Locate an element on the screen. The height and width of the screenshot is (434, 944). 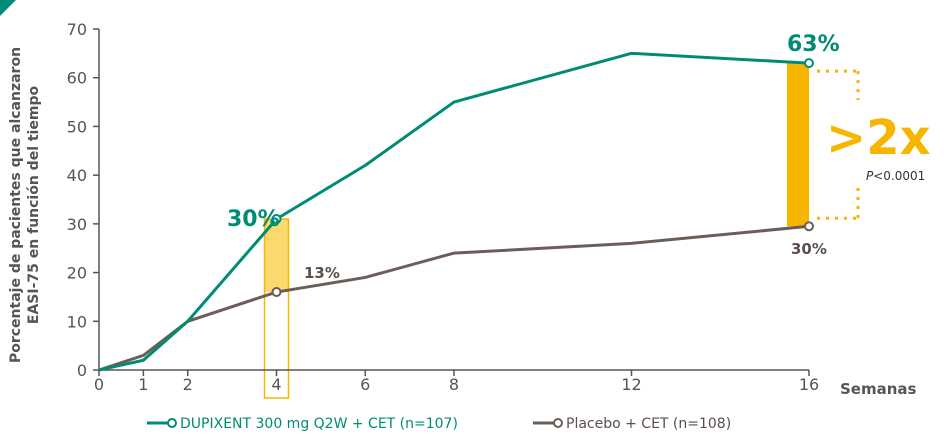
data-point-dupixent-week4 is located at coordinates (276, 218).